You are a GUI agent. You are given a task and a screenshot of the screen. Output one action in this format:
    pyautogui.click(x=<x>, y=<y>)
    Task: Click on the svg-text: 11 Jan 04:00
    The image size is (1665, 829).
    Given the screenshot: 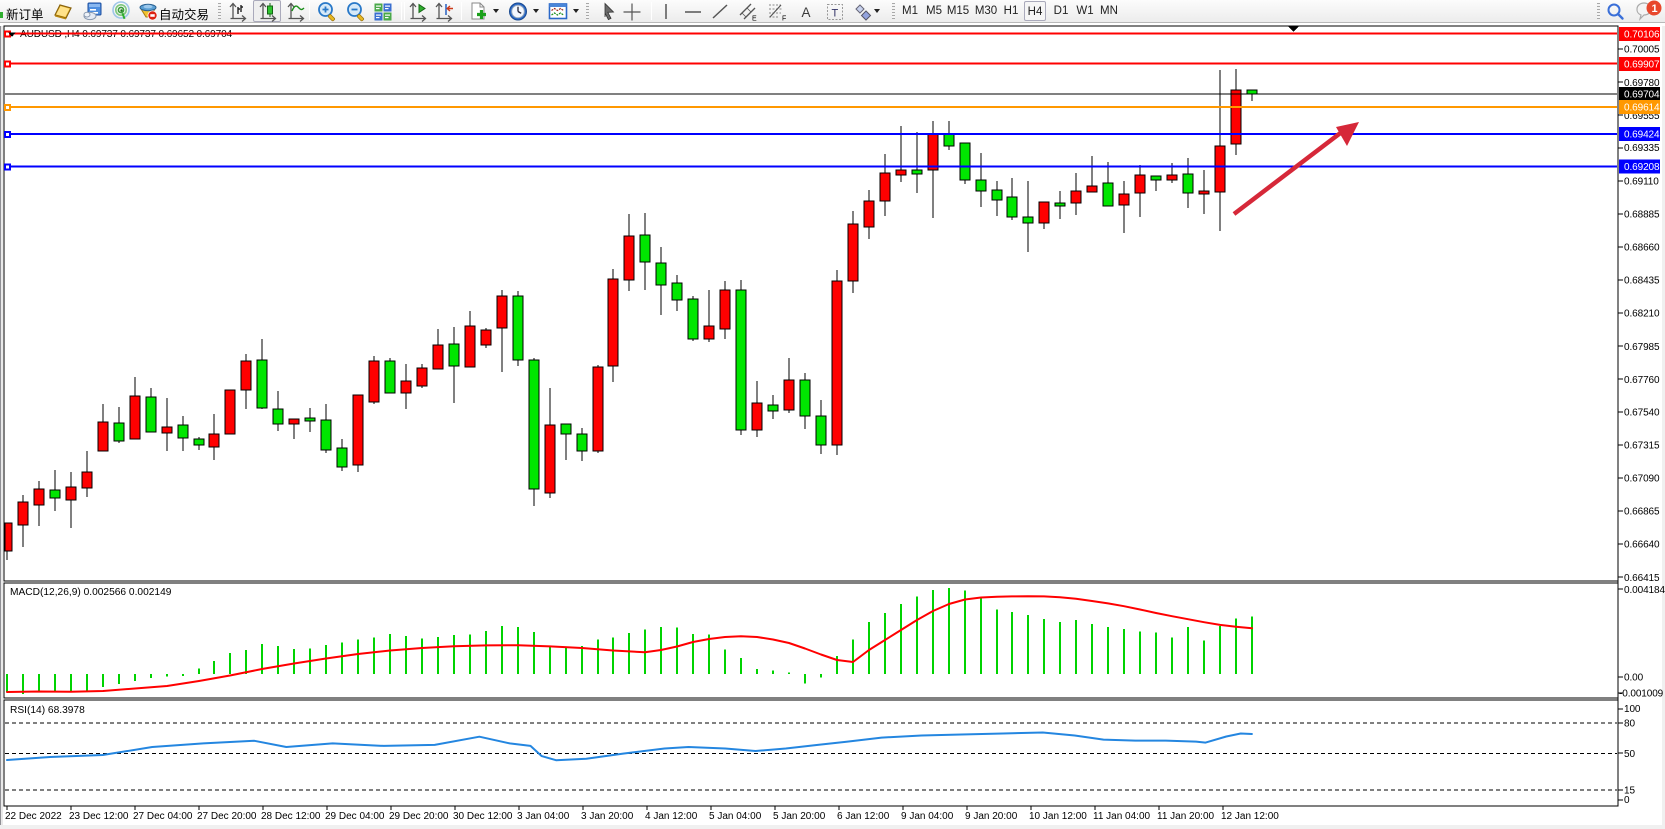 What is the action you would take?
    pyautogui.click(x=1122, y=816)
    